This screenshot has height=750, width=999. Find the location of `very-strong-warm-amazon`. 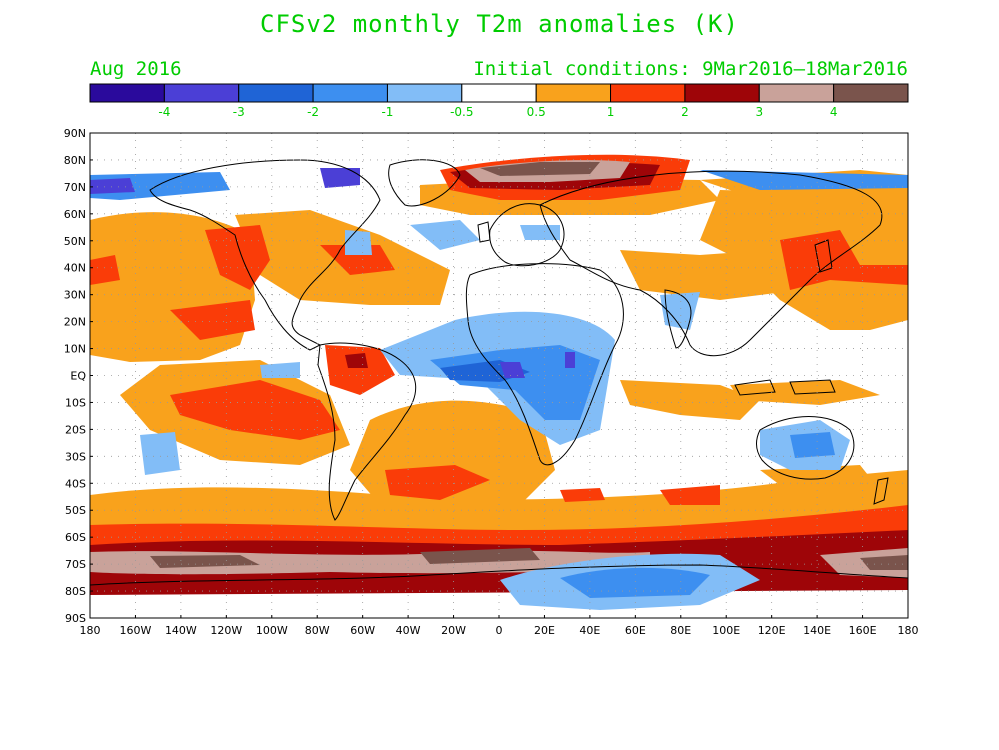

very-strong-warm-amazon is located at coordinates (356, 360).